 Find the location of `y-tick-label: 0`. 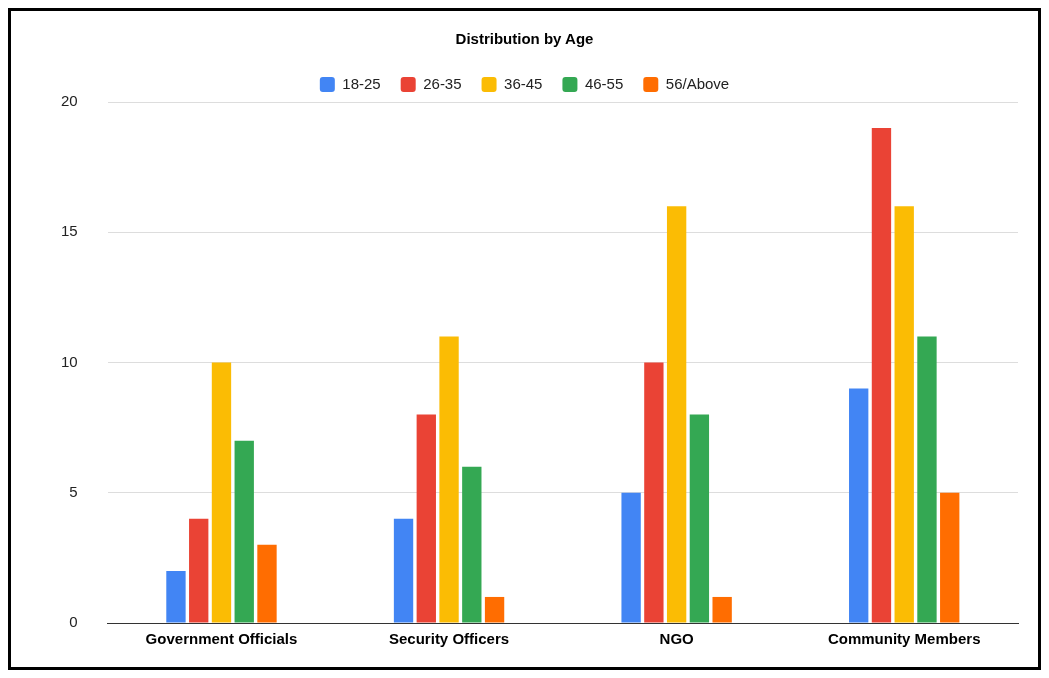

y-tick-label: 0 is located at coordinates (73, 622).